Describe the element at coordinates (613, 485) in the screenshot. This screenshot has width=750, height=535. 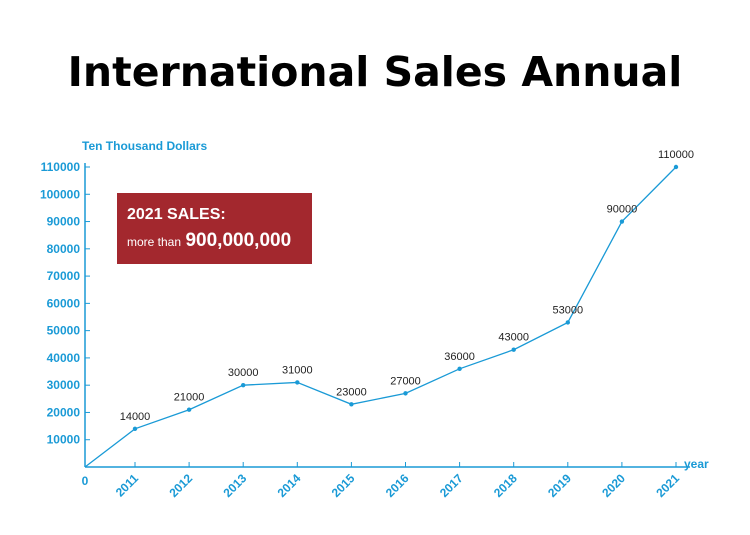
I see `x-tick-label: 2020` at that location.